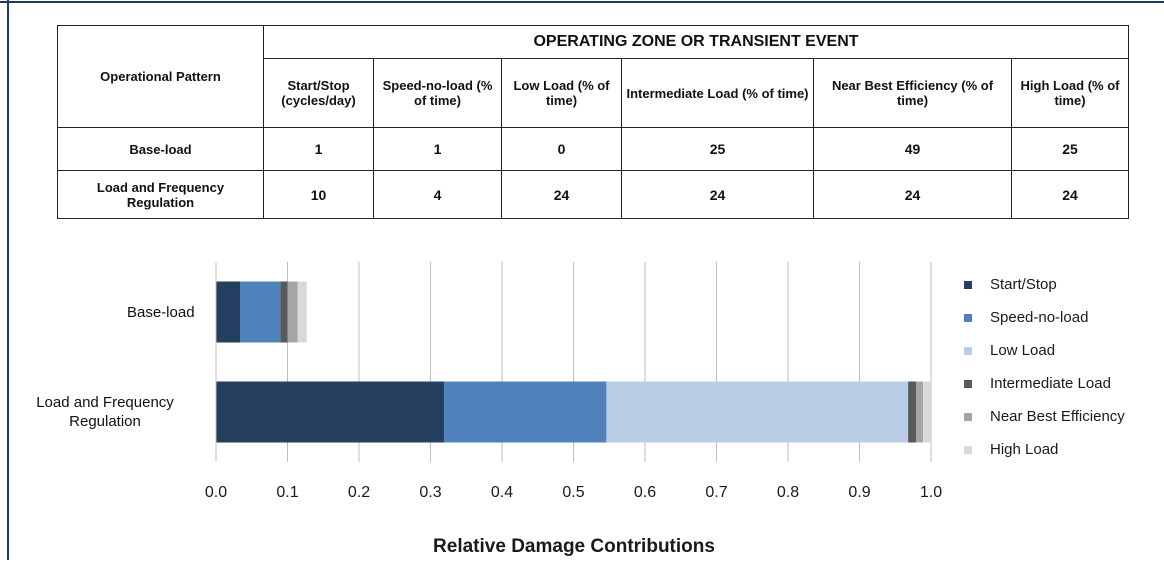 The height and width of the screenshot is (565, 1164). I want to click on cell: 10, so click(318, 194).